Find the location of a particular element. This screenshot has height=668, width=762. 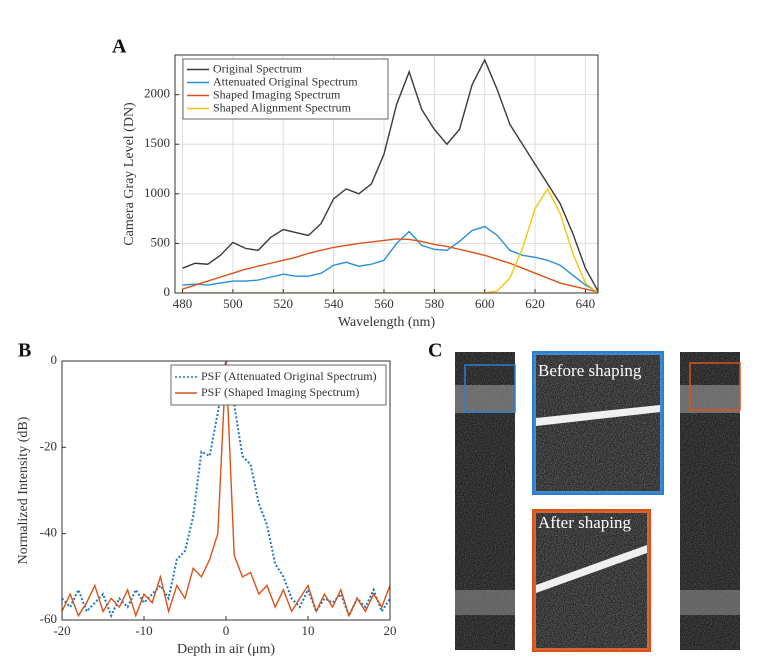

x-tick-label: 0 is located at coordinates (226, 630).